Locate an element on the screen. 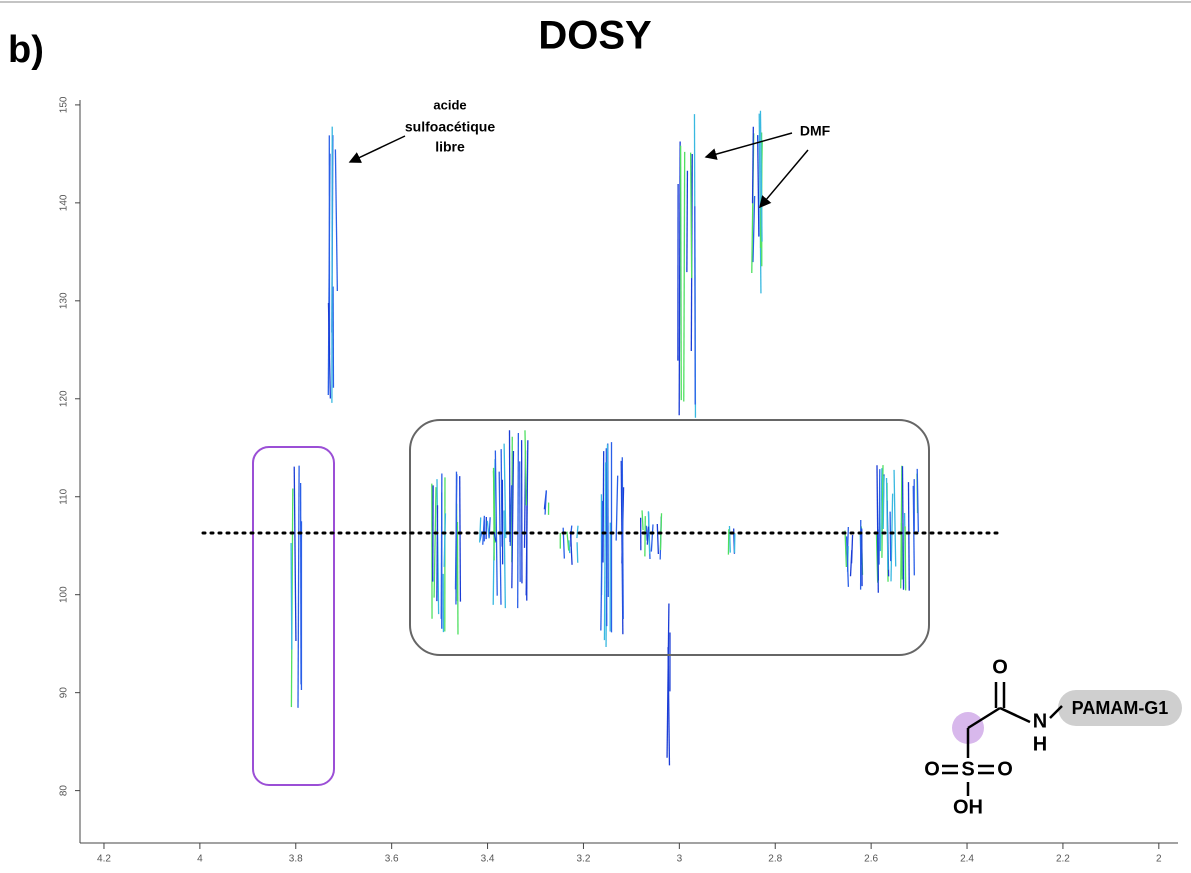  y-tick-label: 90 is located at coordinates (64, 693).